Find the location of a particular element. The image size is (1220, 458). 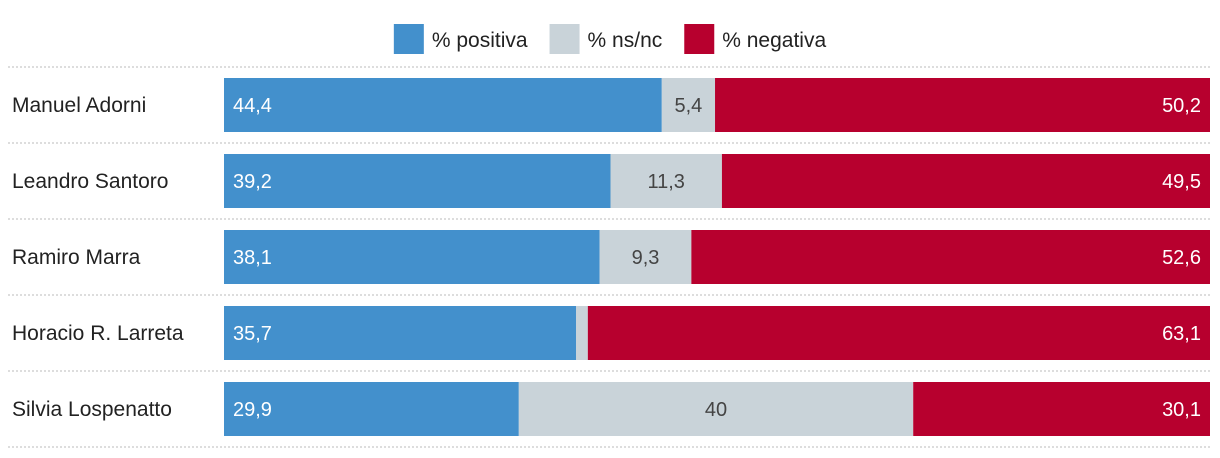

data-label: 5,4 is located at coordinates (688, 106).